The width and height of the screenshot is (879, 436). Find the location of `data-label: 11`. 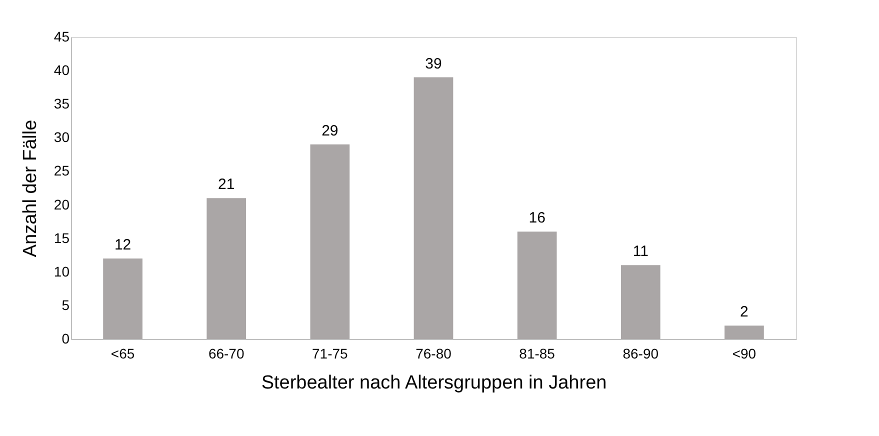

data-label: 11 is located at coordinates (640, 251).